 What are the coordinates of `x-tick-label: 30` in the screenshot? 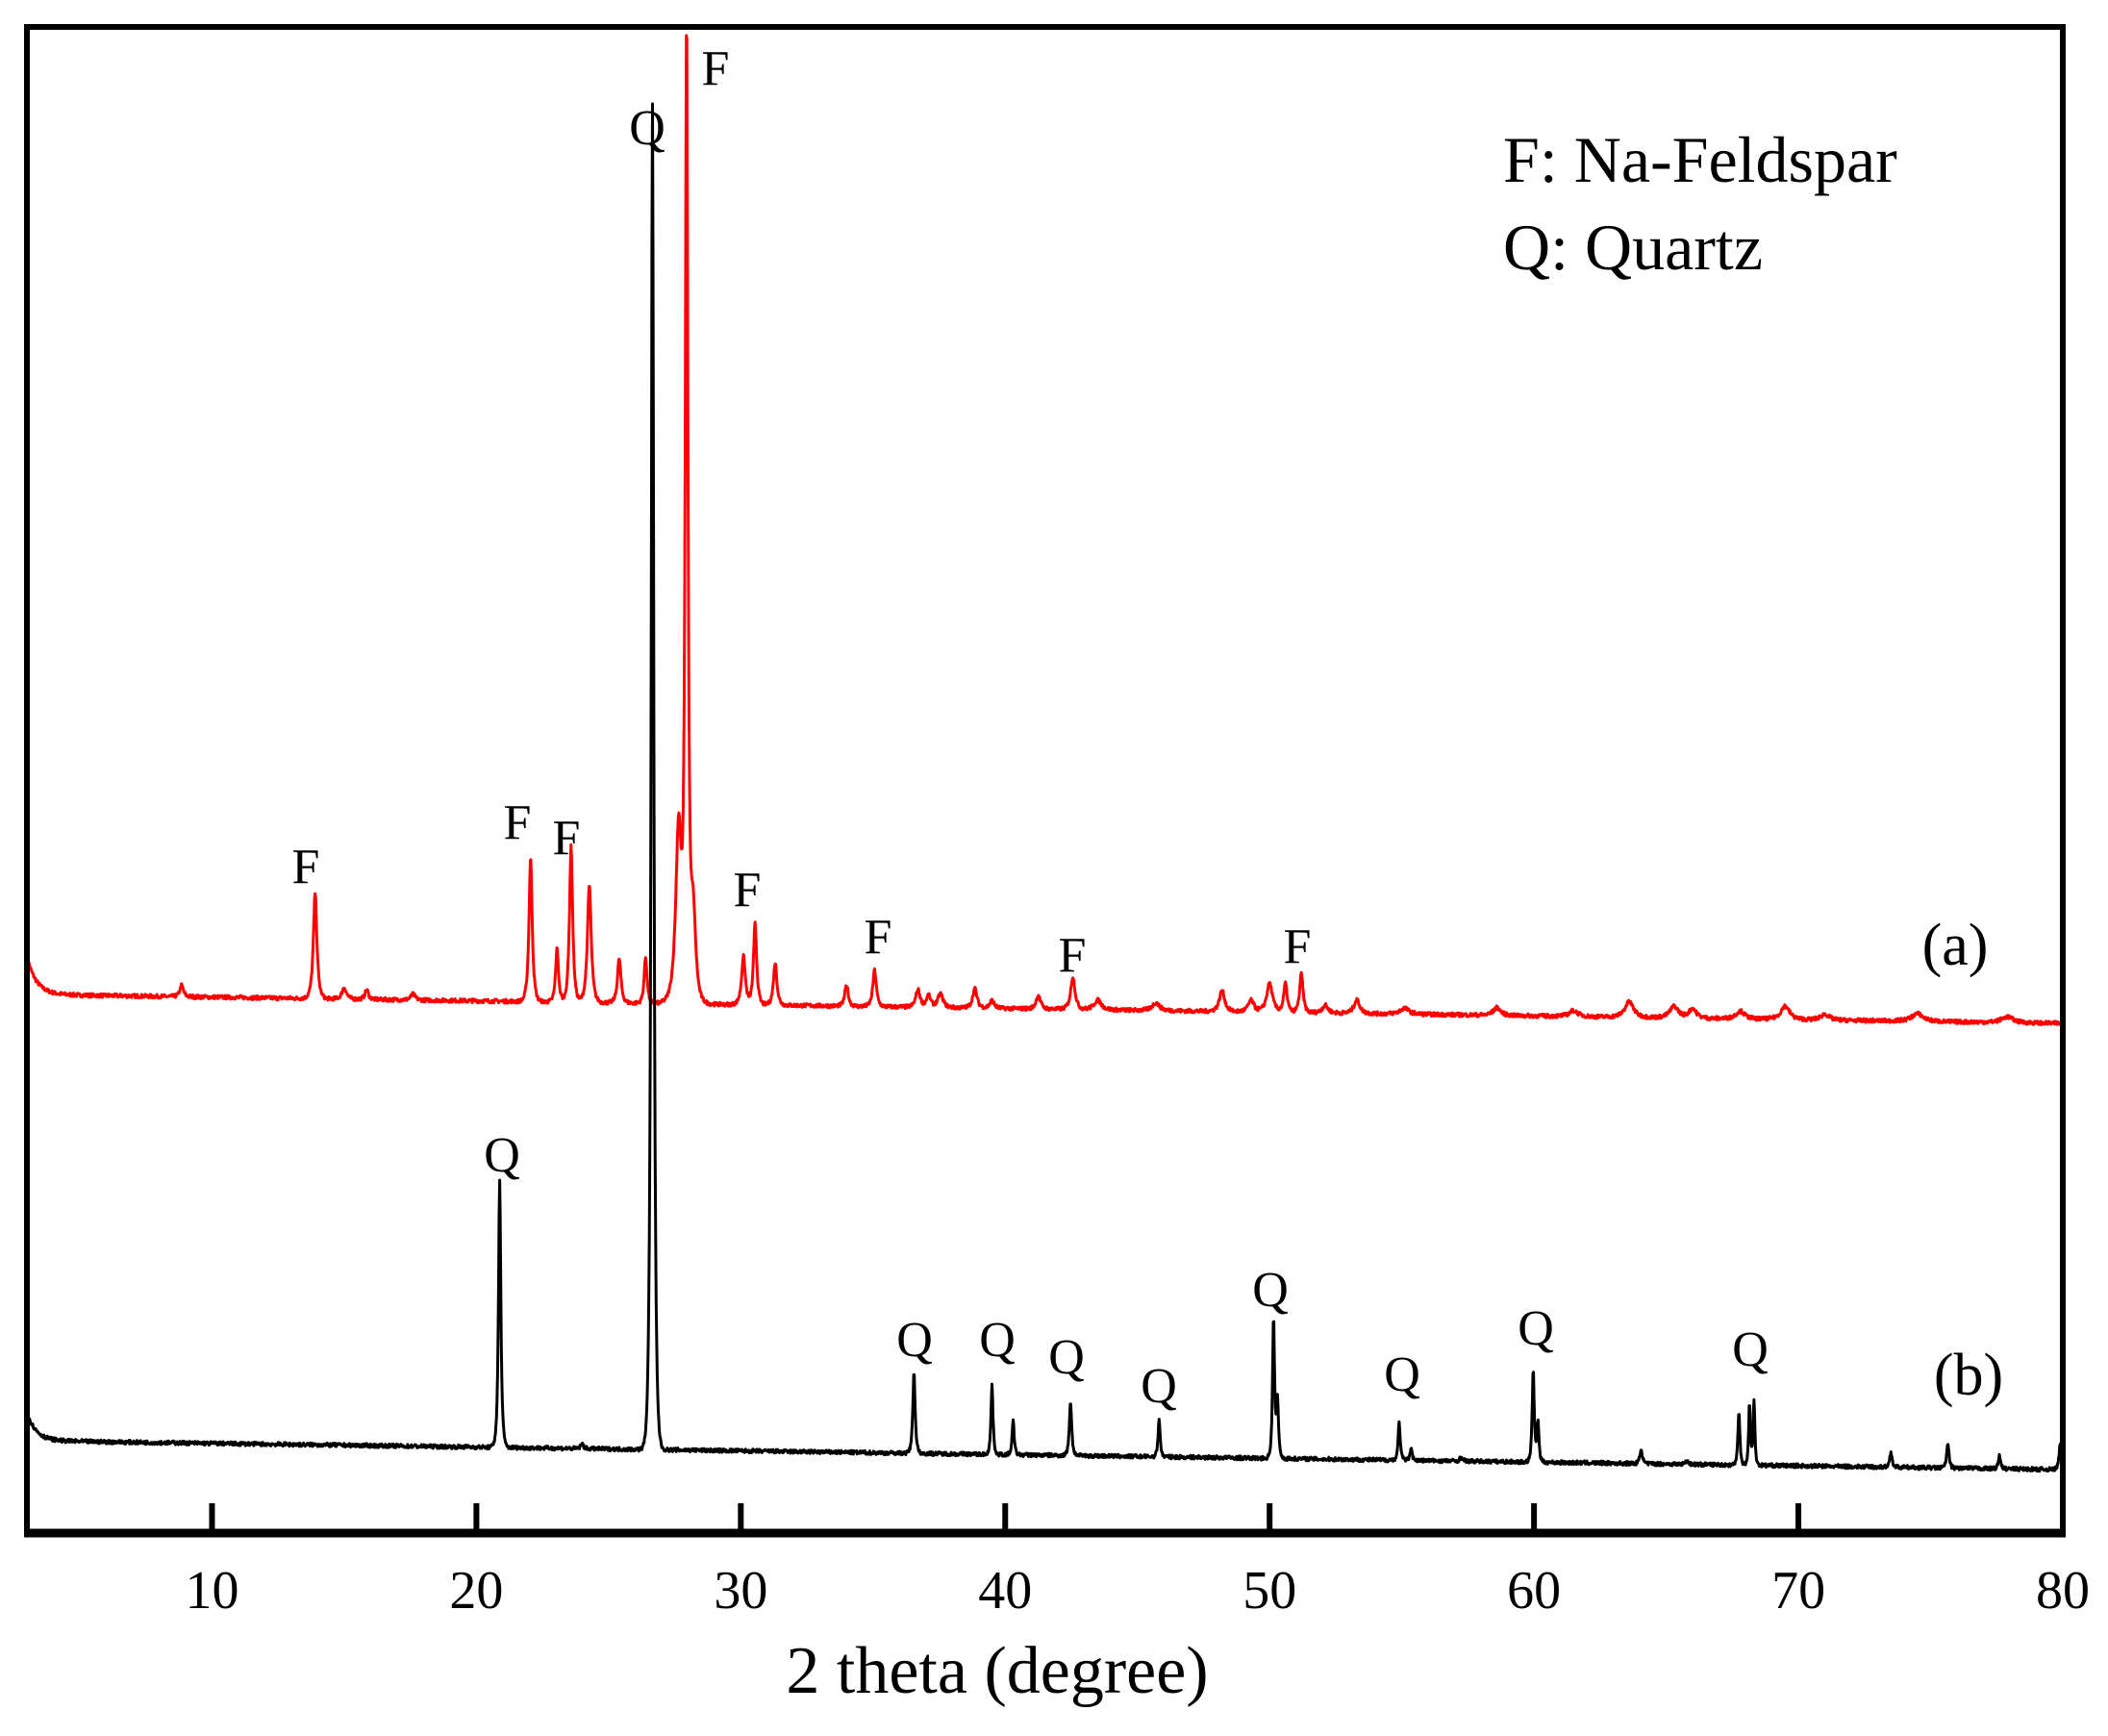 It's located at (740, 1591).